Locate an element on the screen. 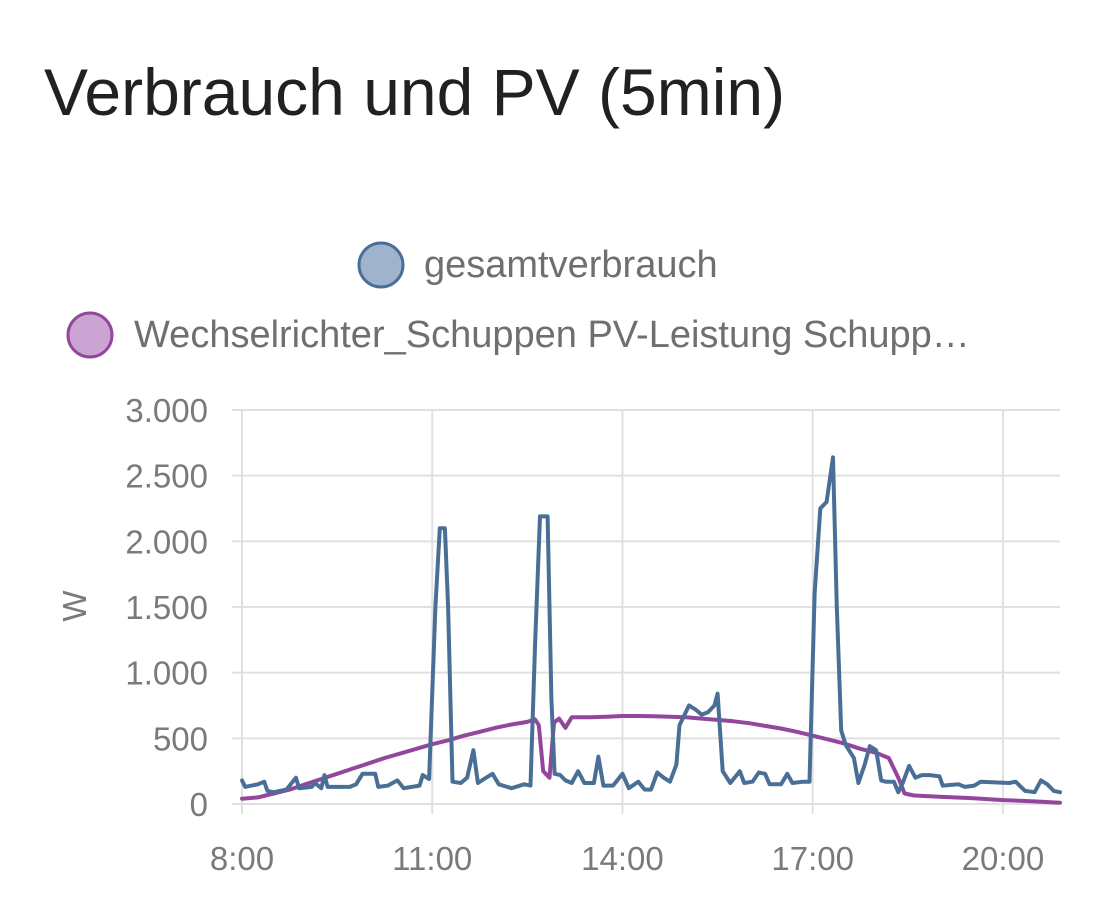 Image resolution: width=1109 pixels, height=909 pixels. legend-label-gesamtverbrauch: gesamtverbrauch is located at coordinates (571, 265).